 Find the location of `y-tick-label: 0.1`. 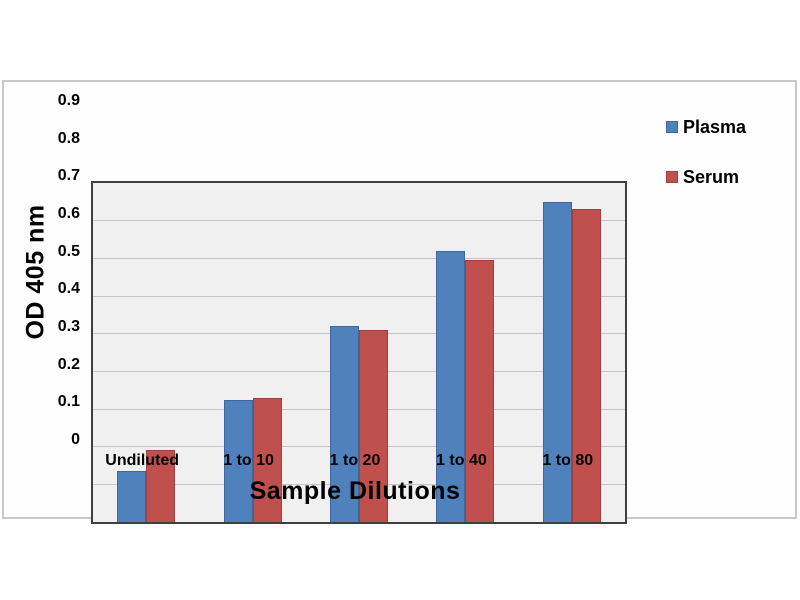

y-tick-label: 0.1 is located at coordinates (68, 402).